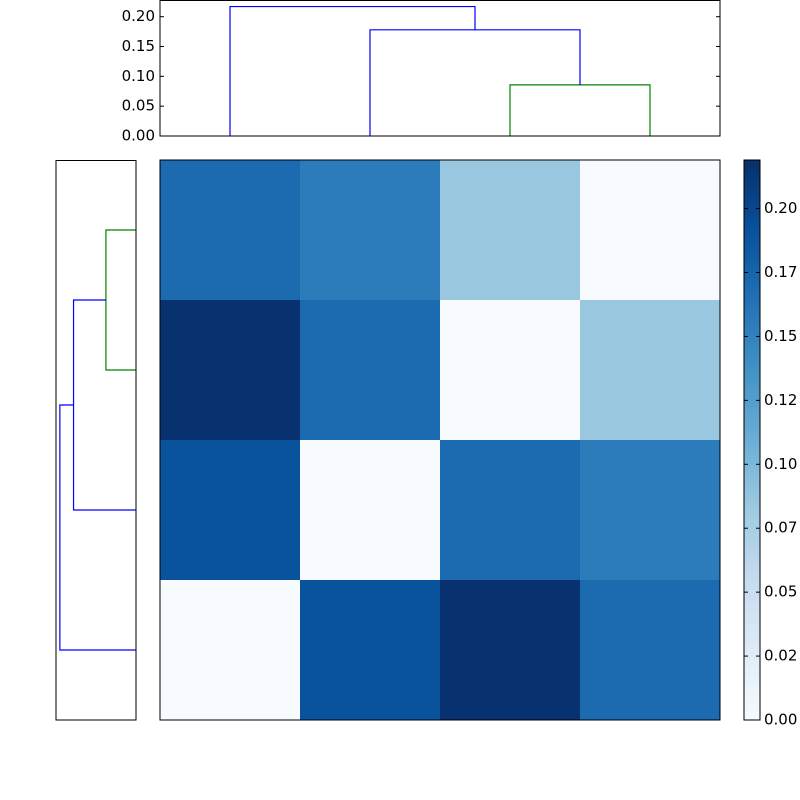  I want to click on y-tick-label: 0.15, so click(138, 46).